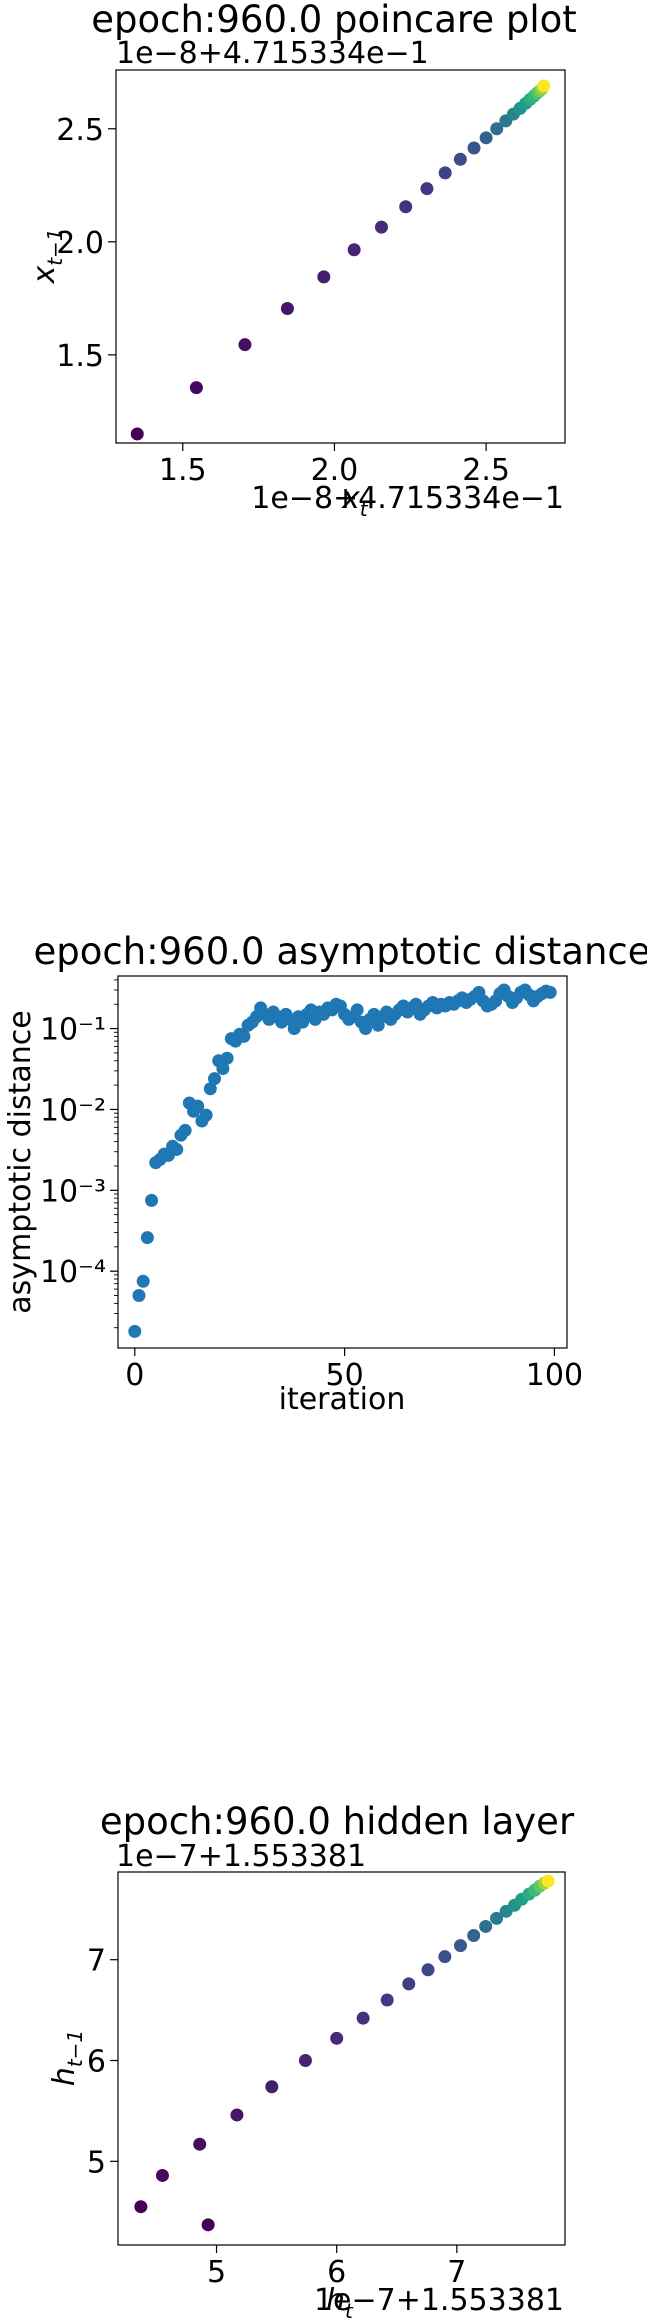  Describe the element at coordinates (73, 1191) in the screenshot. I see `y-tick-label: 10⁻³` at that location.